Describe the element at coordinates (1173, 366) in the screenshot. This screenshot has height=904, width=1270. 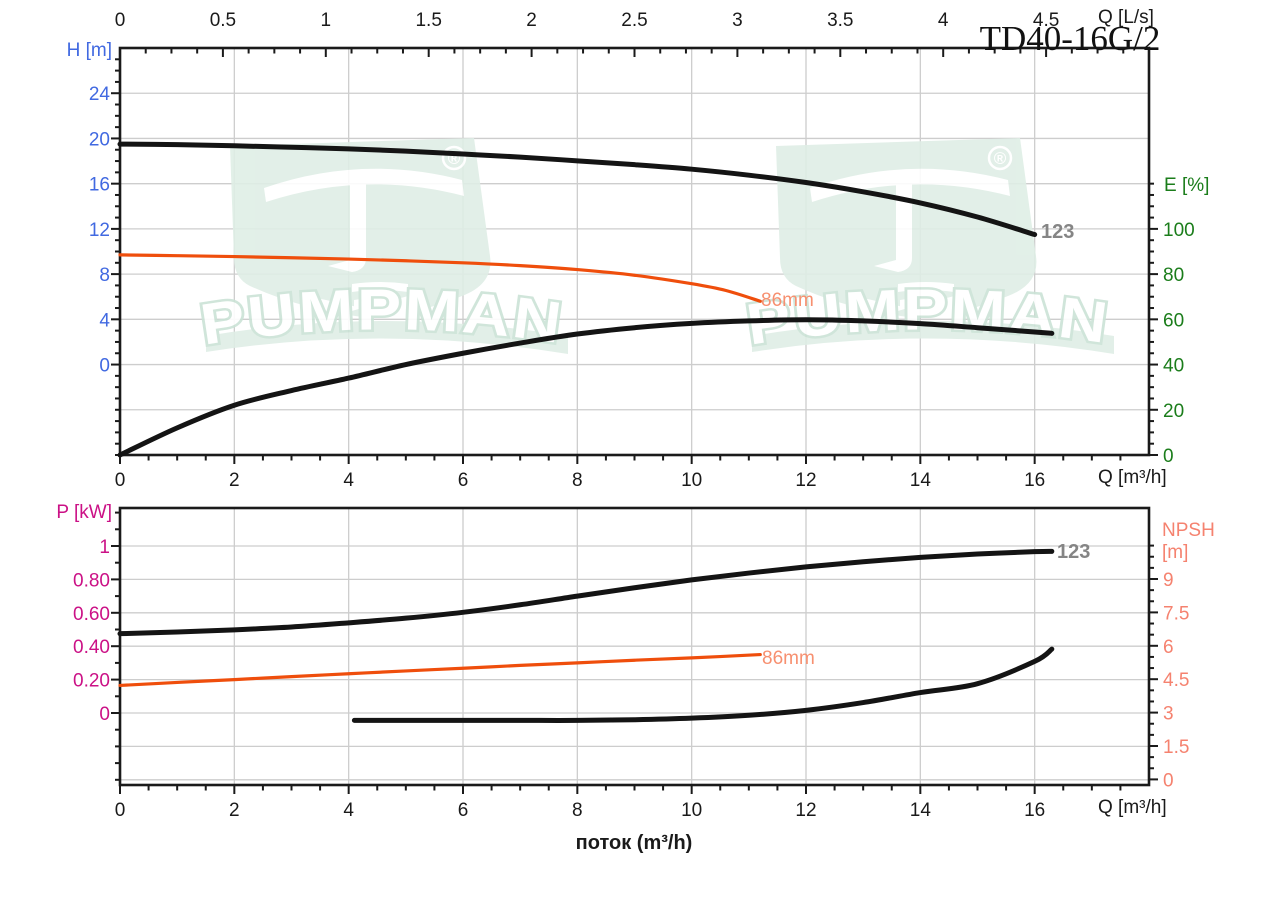
I see `svg-text: 40` at that location.